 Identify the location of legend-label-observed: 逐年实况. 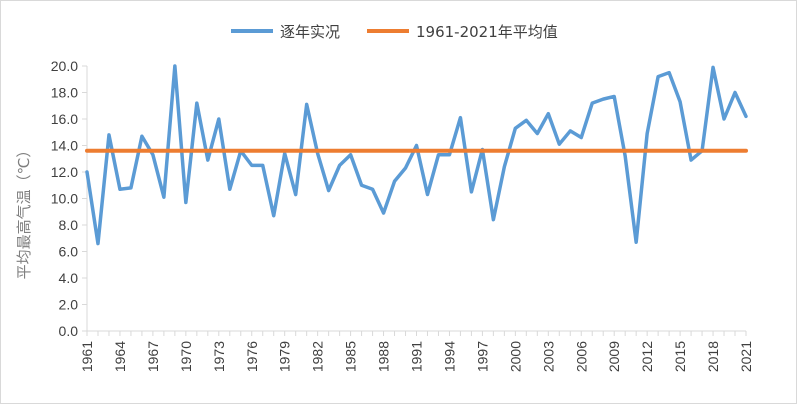
(310, 32).